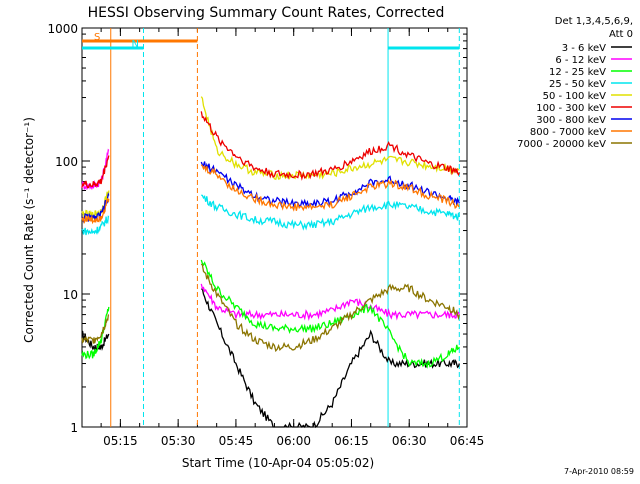  I want to click on legend-label: 7000 - 20000 keV, so click(561, 144).